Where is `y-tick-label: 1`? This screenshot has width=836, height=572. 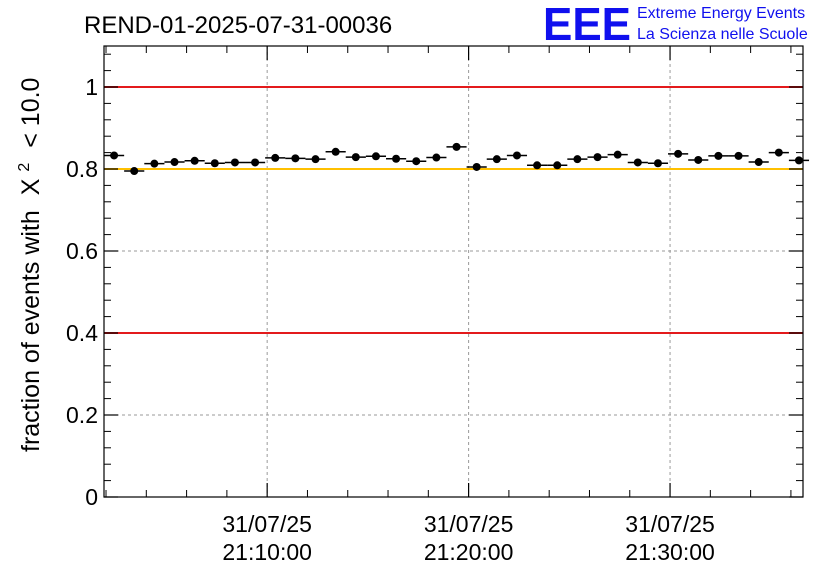
y-tick-label: 1 is located at coordinates (91, 87).